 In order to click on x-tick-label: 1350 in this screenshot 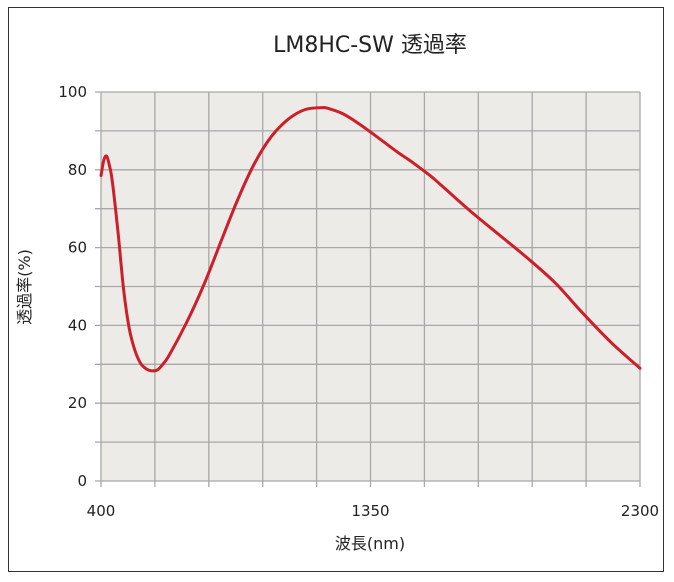, I will do `click(370, 511)`.